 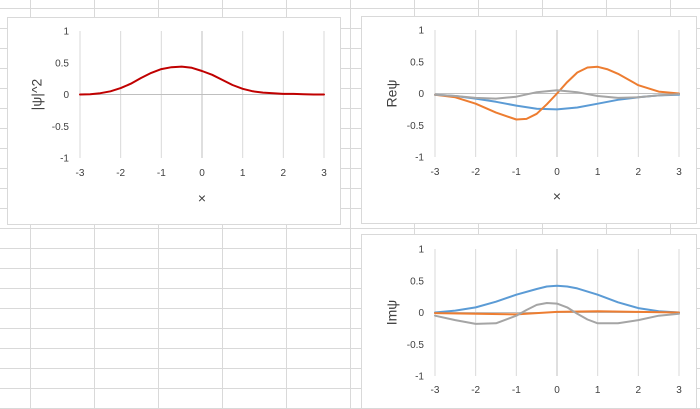 What do you see at coordinates (392, 313) in the screenshot?
I see `y-axis-title: Imψ` at bounding box center [392, 313].